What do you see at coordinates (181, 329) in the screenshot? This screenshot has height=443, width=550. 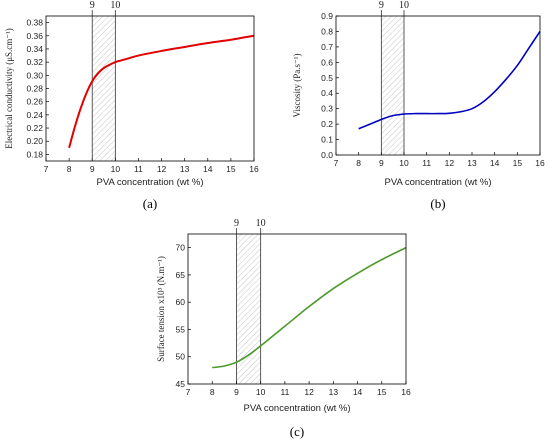 I see `y-tick-label: 55` at bounding box center [181, 329].